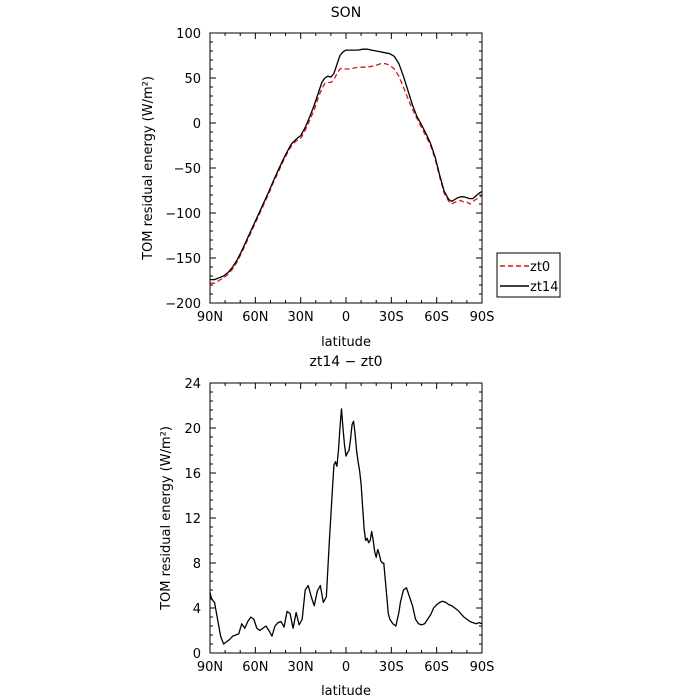 The height and width of the screenshot is (700, 700). What do you see at coordinates (148, 168) in the screenshot?
I see `top-chart-y-axis-label: TOM residual energy (W/m²)` at bounding box center [148, 168].